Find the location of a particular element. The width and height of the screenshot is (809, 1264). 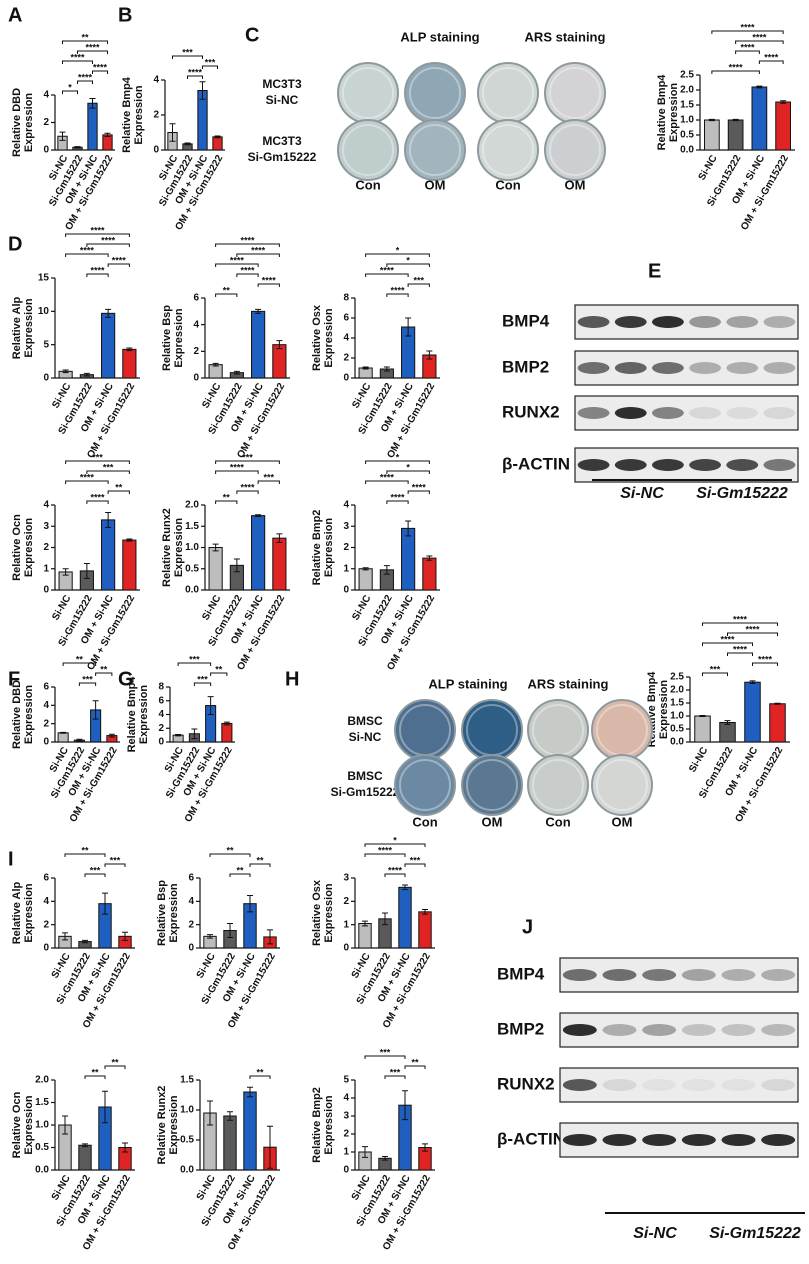

y-tick-label: 2.0 is located at coordinates (687, 90).